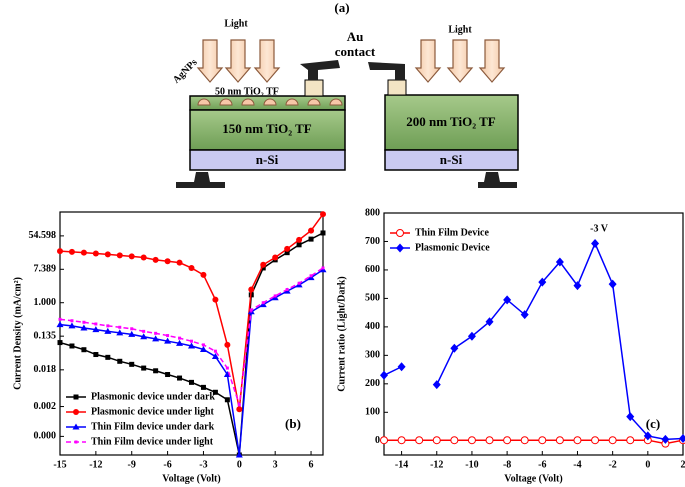 This screenshot has height=487, width=685. I want to click on y-tick-label: 0.135, so click(45, 335).